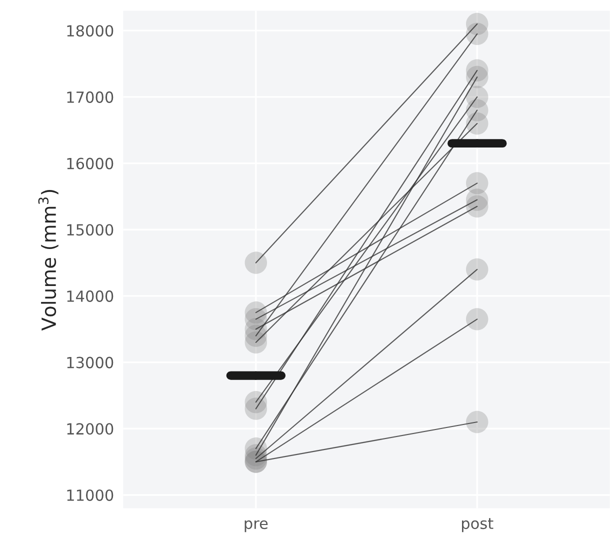  I want to click on x-tick-label: post, so click(478, 525).